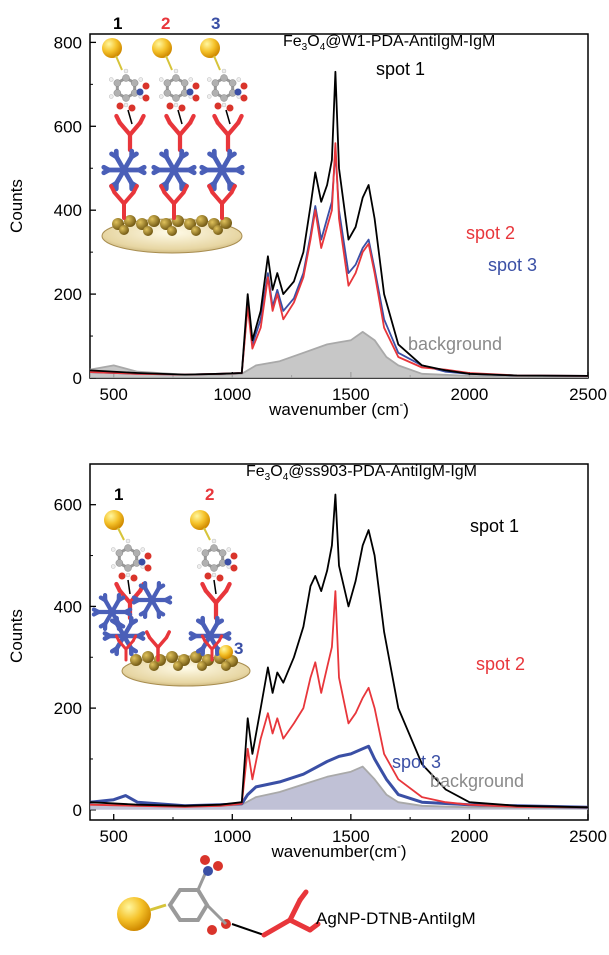 This screenshot has width=609, height=955. I want to click on title-part: @W1-PDA-AntiIgM-IgM, so click(410, 41).